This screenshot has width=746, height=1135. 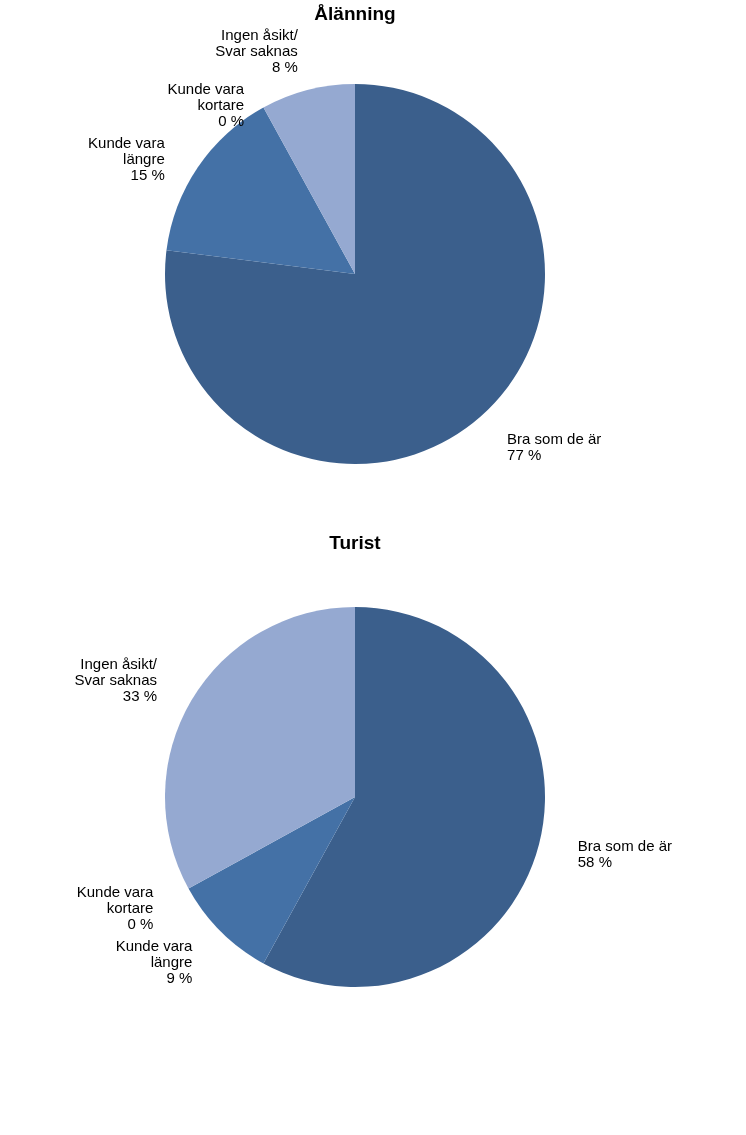 I want to click on chart-title: Ålänning, so click(x=355, y=14).